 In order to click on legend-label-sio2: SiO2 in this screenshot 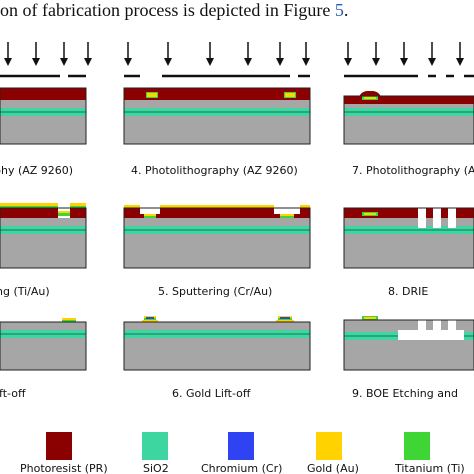, I will do `click(156, 468)`.